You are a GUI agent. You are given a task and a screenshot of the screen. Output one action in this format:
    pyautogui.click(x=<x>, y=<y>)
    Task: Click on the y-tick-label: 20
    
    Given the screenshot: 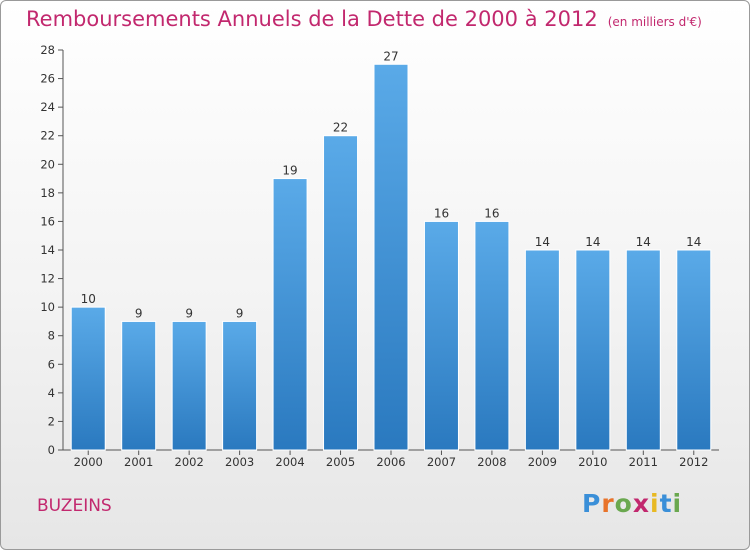 What is the action you would take?
    pyautogui.click(x=47, y=164)
    